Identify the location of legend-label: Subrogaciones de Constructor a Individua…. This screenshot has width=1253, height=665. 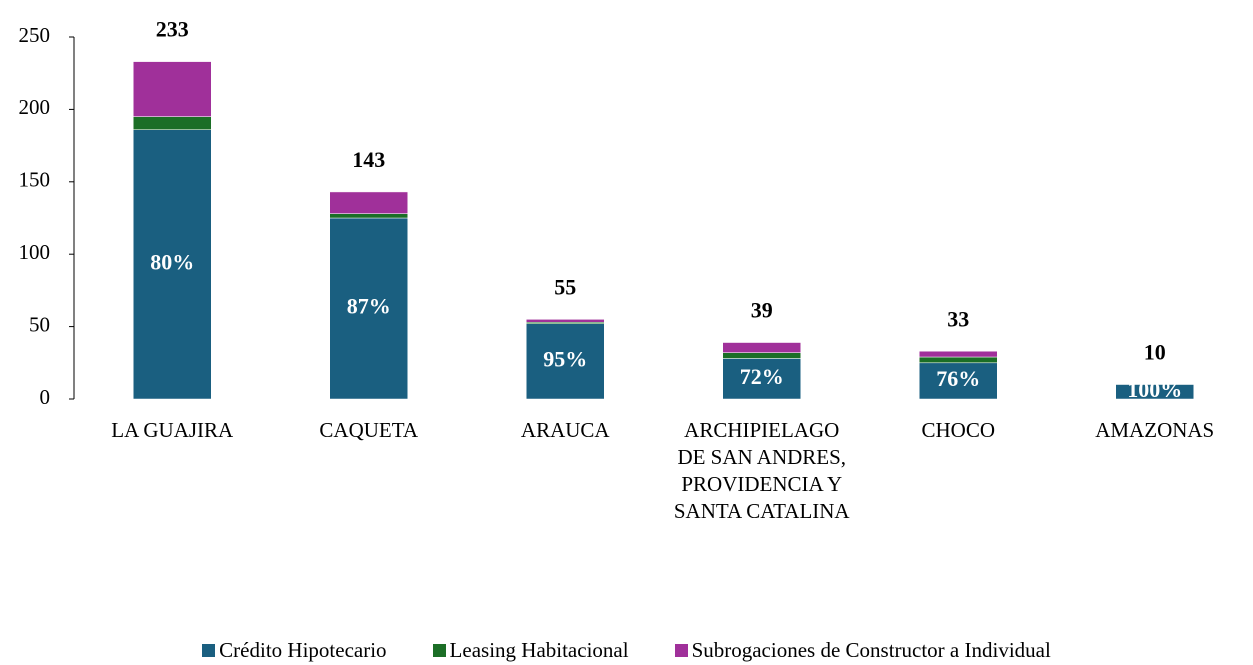
(871, 650).